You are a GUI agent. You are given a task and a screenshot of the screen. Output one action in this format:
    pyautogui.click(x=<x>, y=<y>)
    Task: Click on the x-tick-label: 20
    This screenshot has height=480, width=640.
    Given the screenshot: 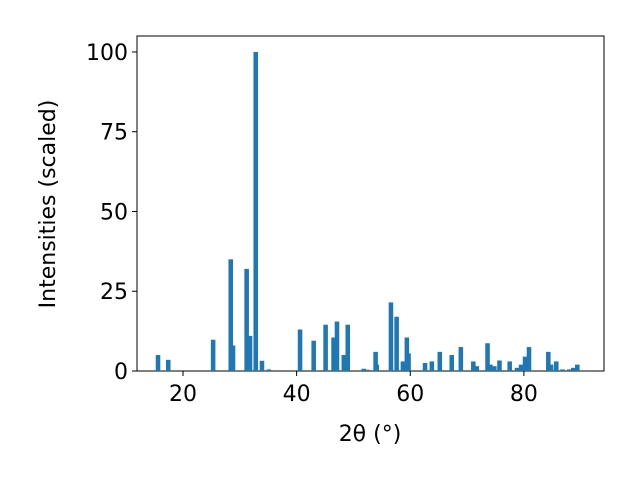 What is the action you would take?
    pyautogui.click(x=183, y=394)
    